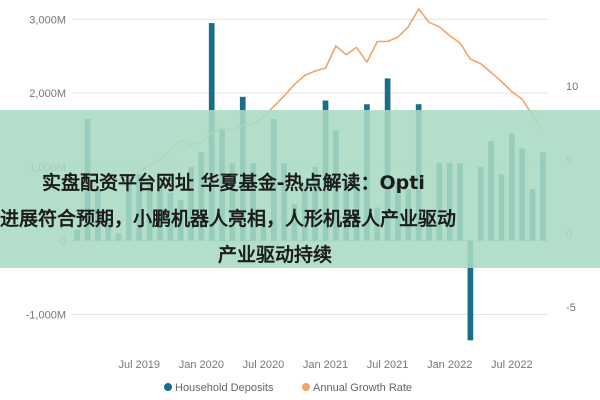  Describe the element at coordinates (306, 387) in the screenshot. I see `legend-marker-growth` at that location.